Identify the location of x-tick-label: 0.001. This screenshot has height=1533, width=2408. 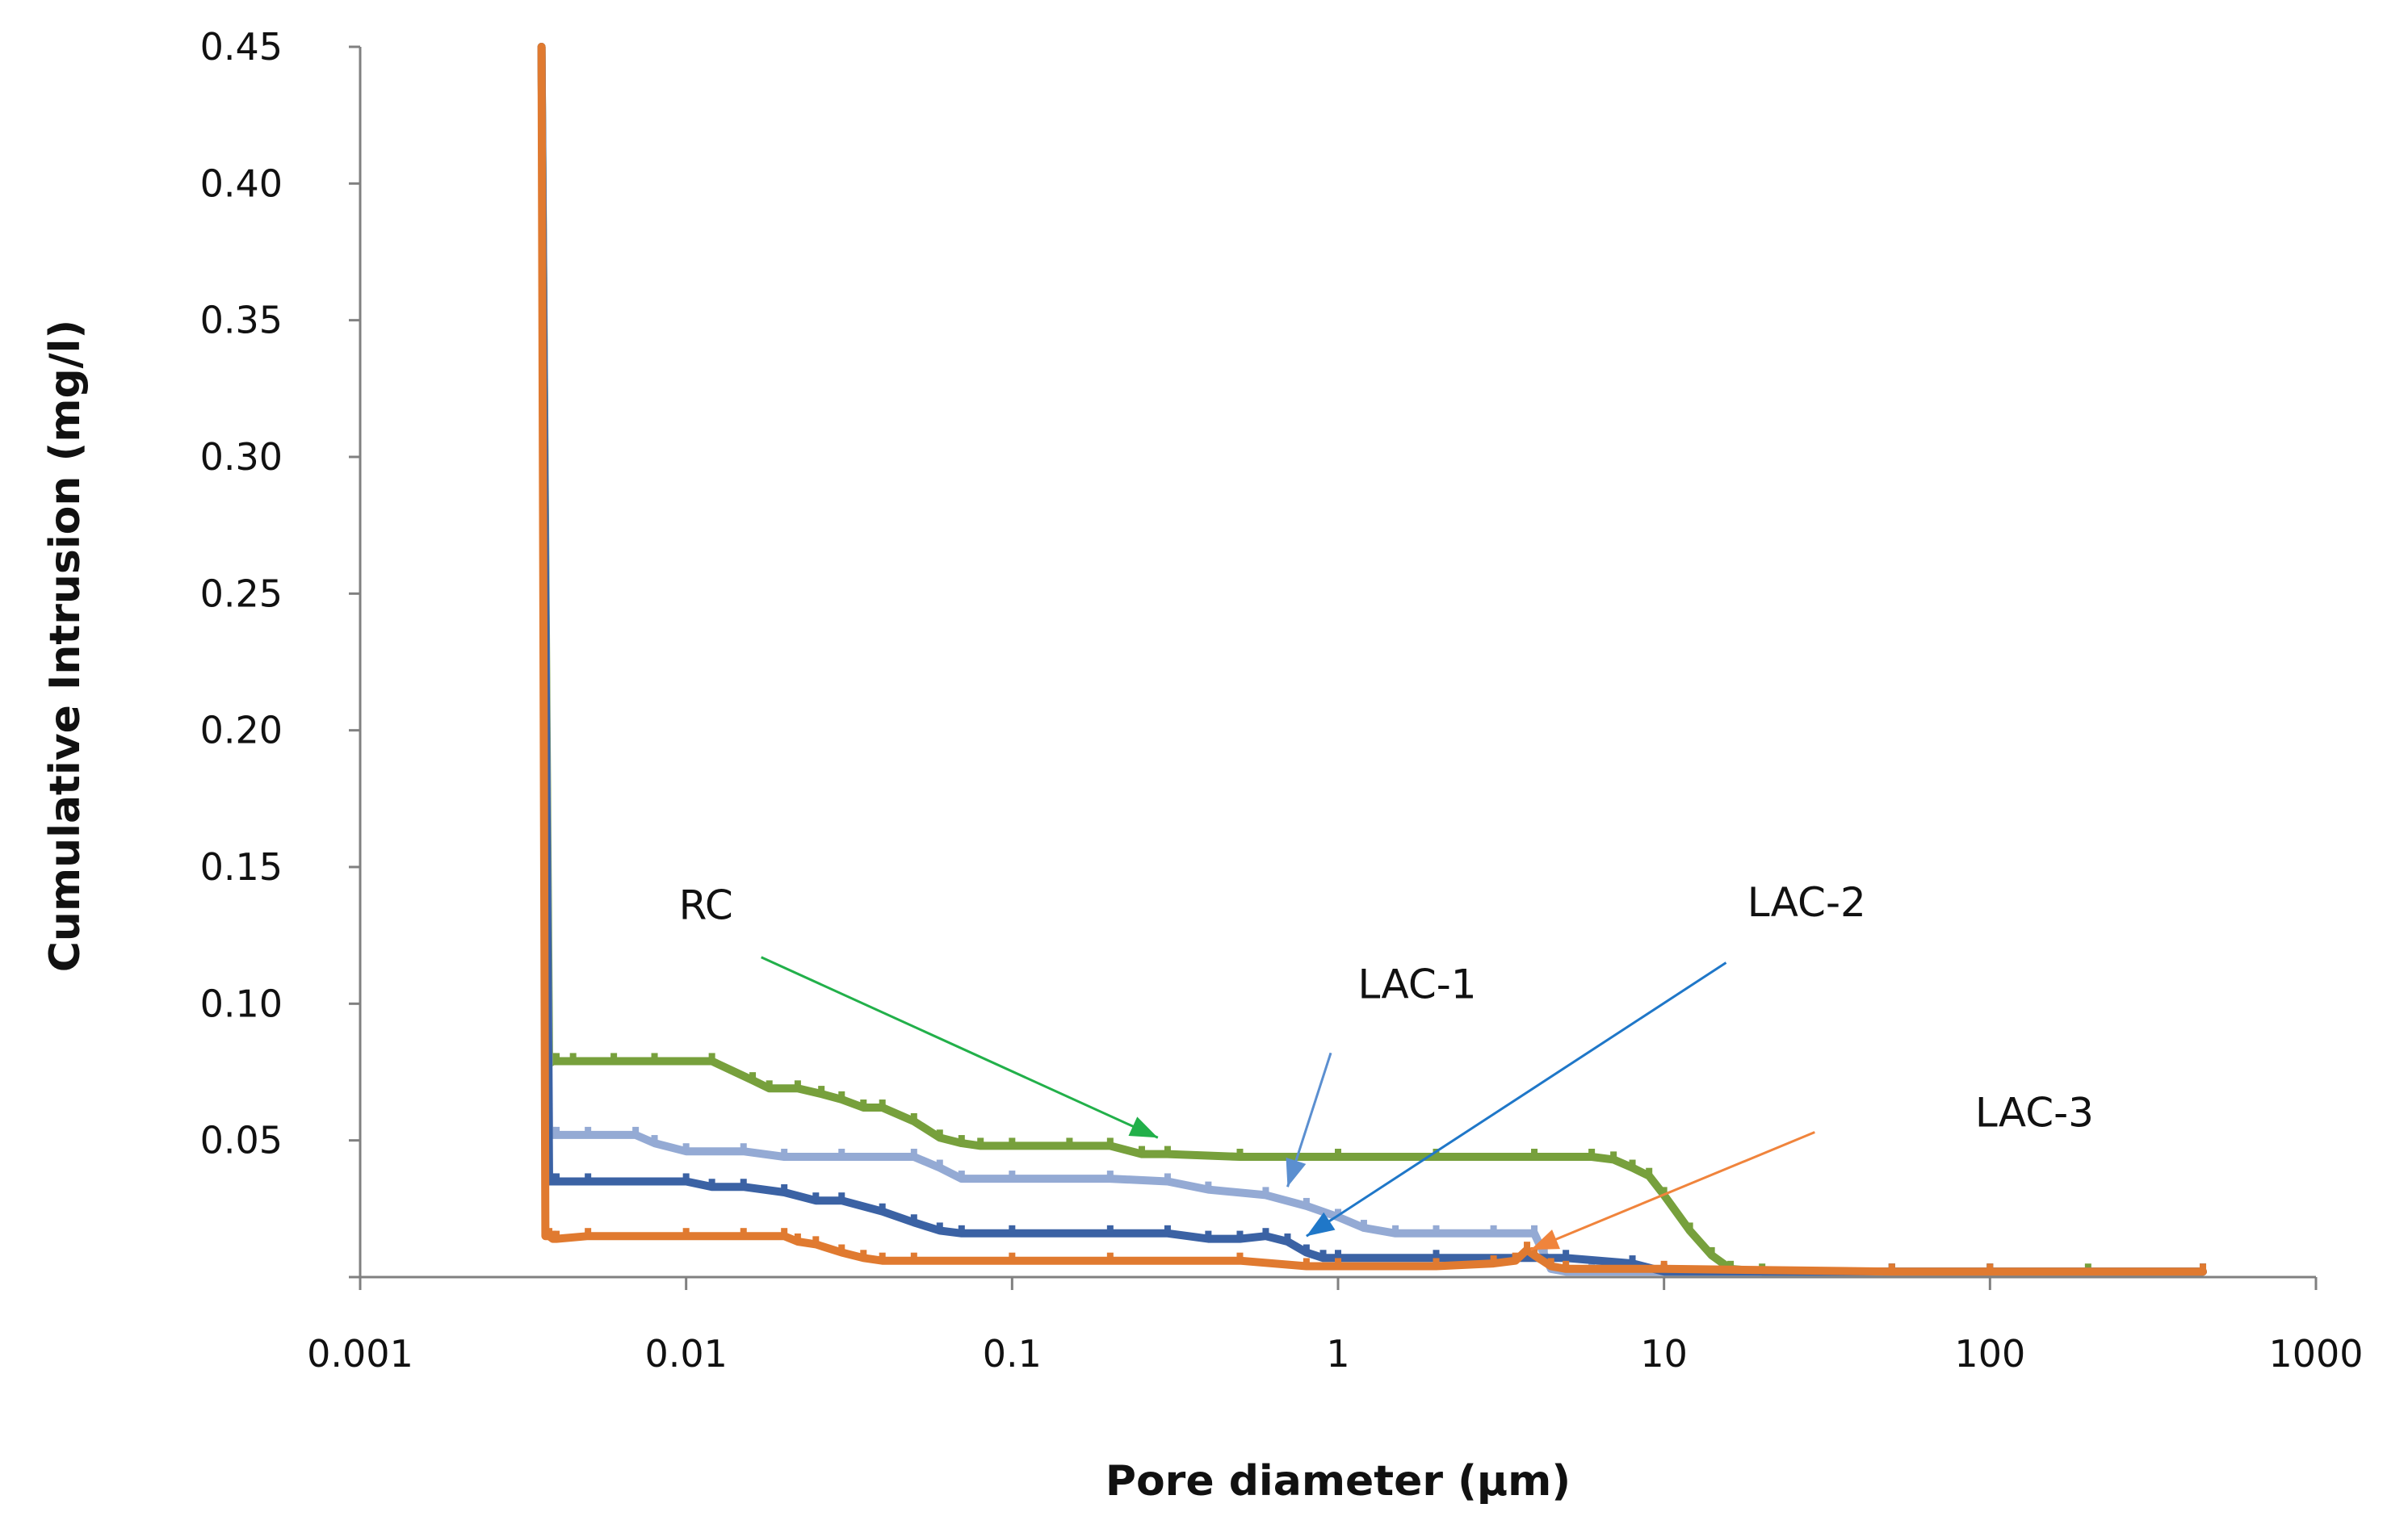
(360, 1354).